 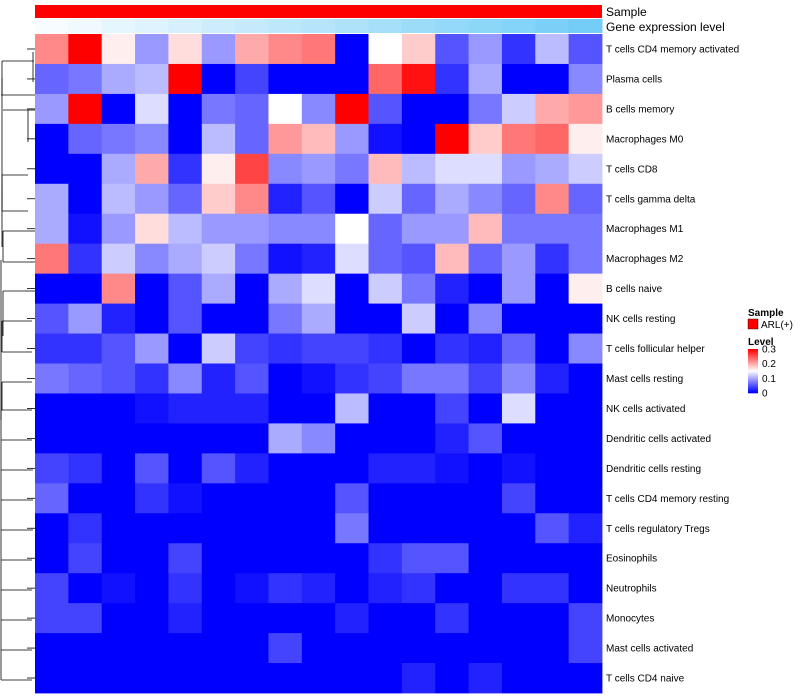 What do you see at coordinates (645, 139) in the screenshot?
I see `row-label: Macrophages M0` at bounding box center [645, 139].